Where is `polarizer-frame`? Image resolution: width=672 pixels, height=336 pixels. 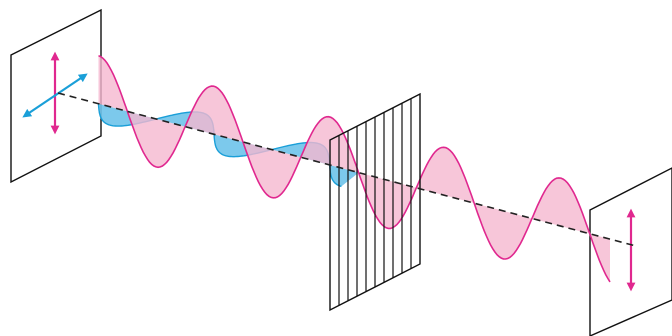 polarizer-frame is located at coordinates (375, 202).